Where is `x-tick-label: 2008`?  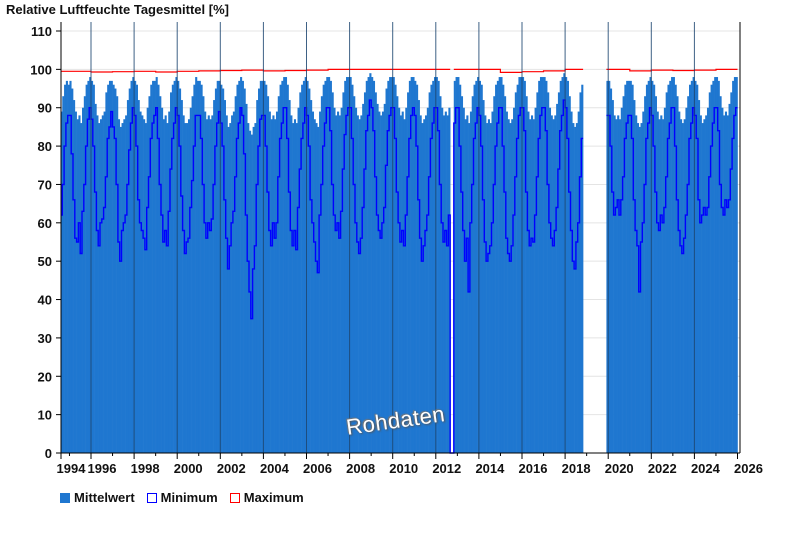
x-tick-label: 2008 is located at coordinates (360, 468).